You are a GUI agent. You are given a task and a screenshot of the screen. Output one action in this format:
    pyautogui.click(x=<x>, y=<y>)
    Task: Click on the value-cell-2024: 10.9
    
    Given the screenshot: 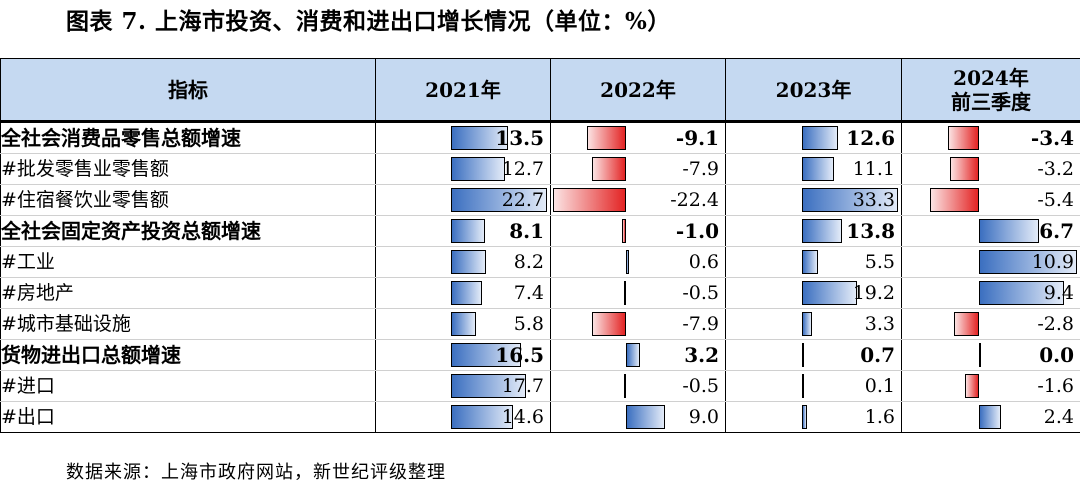 What is the action you would take?
    pyautogui.click(x=990, y=262)
    